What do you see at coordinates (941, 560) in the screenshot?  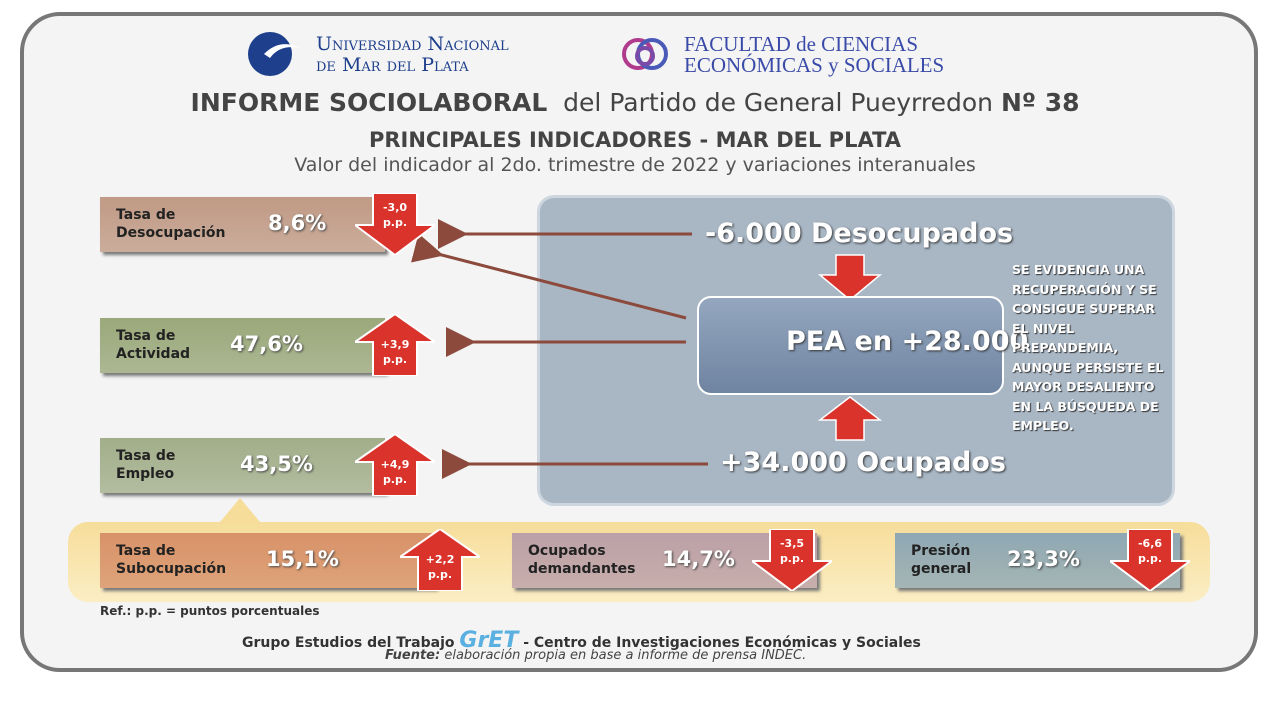 I see `indicator-label: Presión general` at bounding box center [941, 560].